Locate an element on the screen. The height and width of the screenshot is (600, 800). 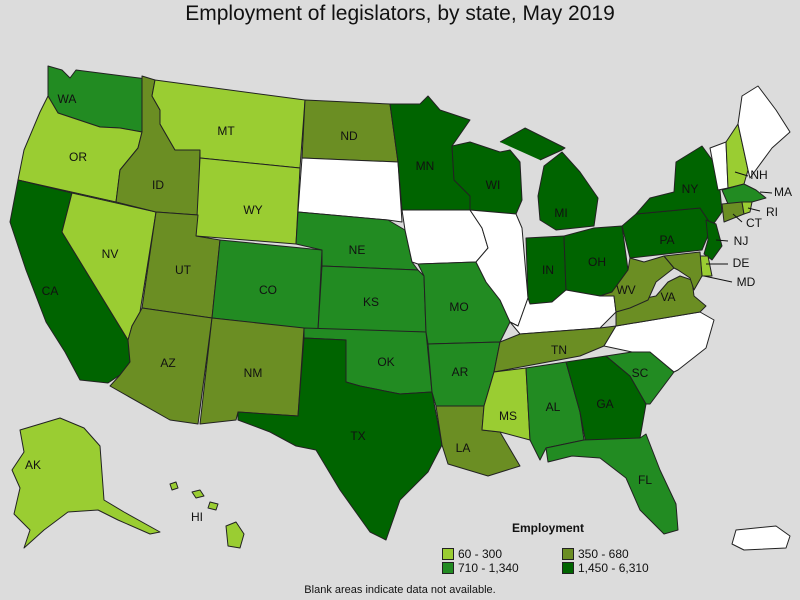
state-label-wv: WV is located at coordinates (625, 290).